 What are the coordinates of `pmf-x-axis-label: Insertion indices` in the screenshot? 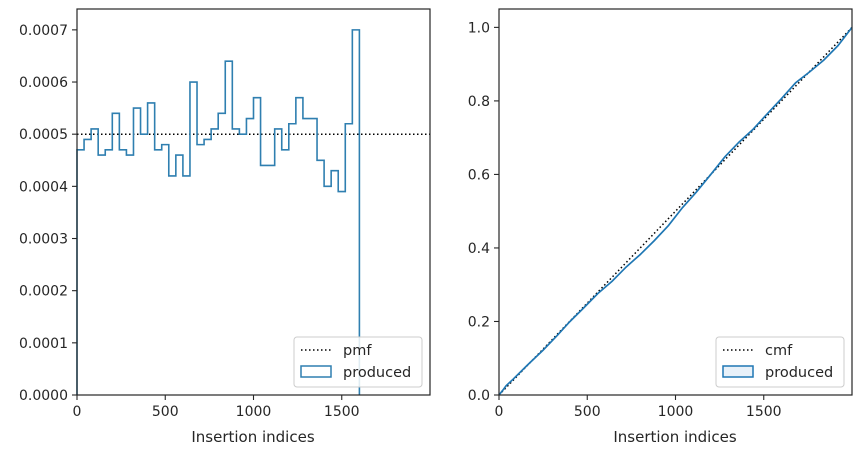 It's located at (252, 437).